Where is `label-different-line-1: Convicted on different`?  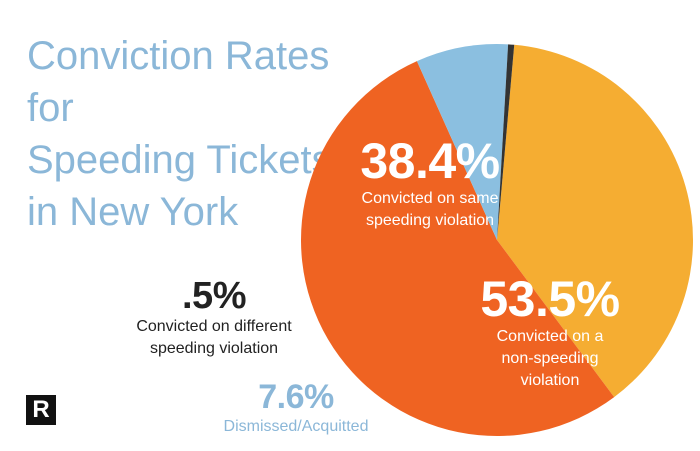
label-different-line-1: Convicted on different is located at coordinates (214, 326).